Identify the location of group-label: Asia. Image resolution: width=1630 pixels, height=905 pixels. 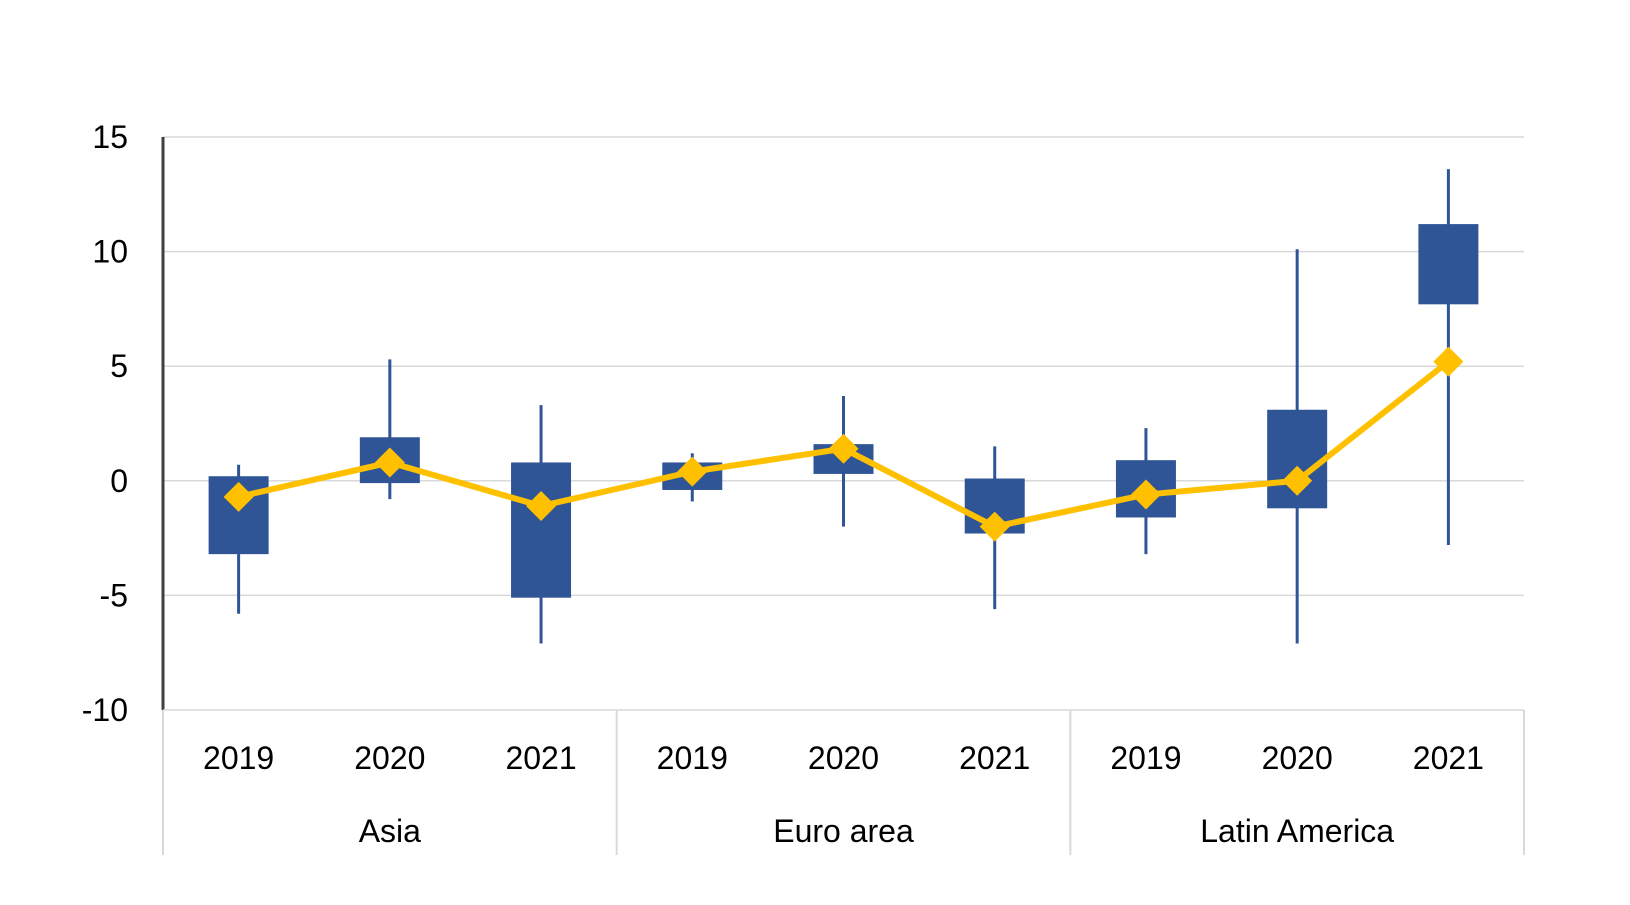
(390, 831).